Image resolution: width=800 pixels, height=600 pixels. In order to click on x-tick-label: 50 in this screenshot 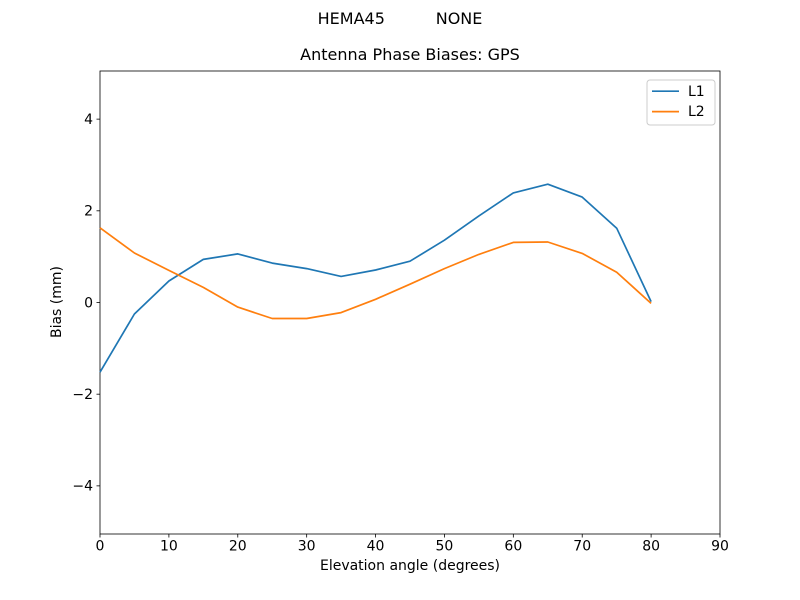, I will do `click(445, 547)`.